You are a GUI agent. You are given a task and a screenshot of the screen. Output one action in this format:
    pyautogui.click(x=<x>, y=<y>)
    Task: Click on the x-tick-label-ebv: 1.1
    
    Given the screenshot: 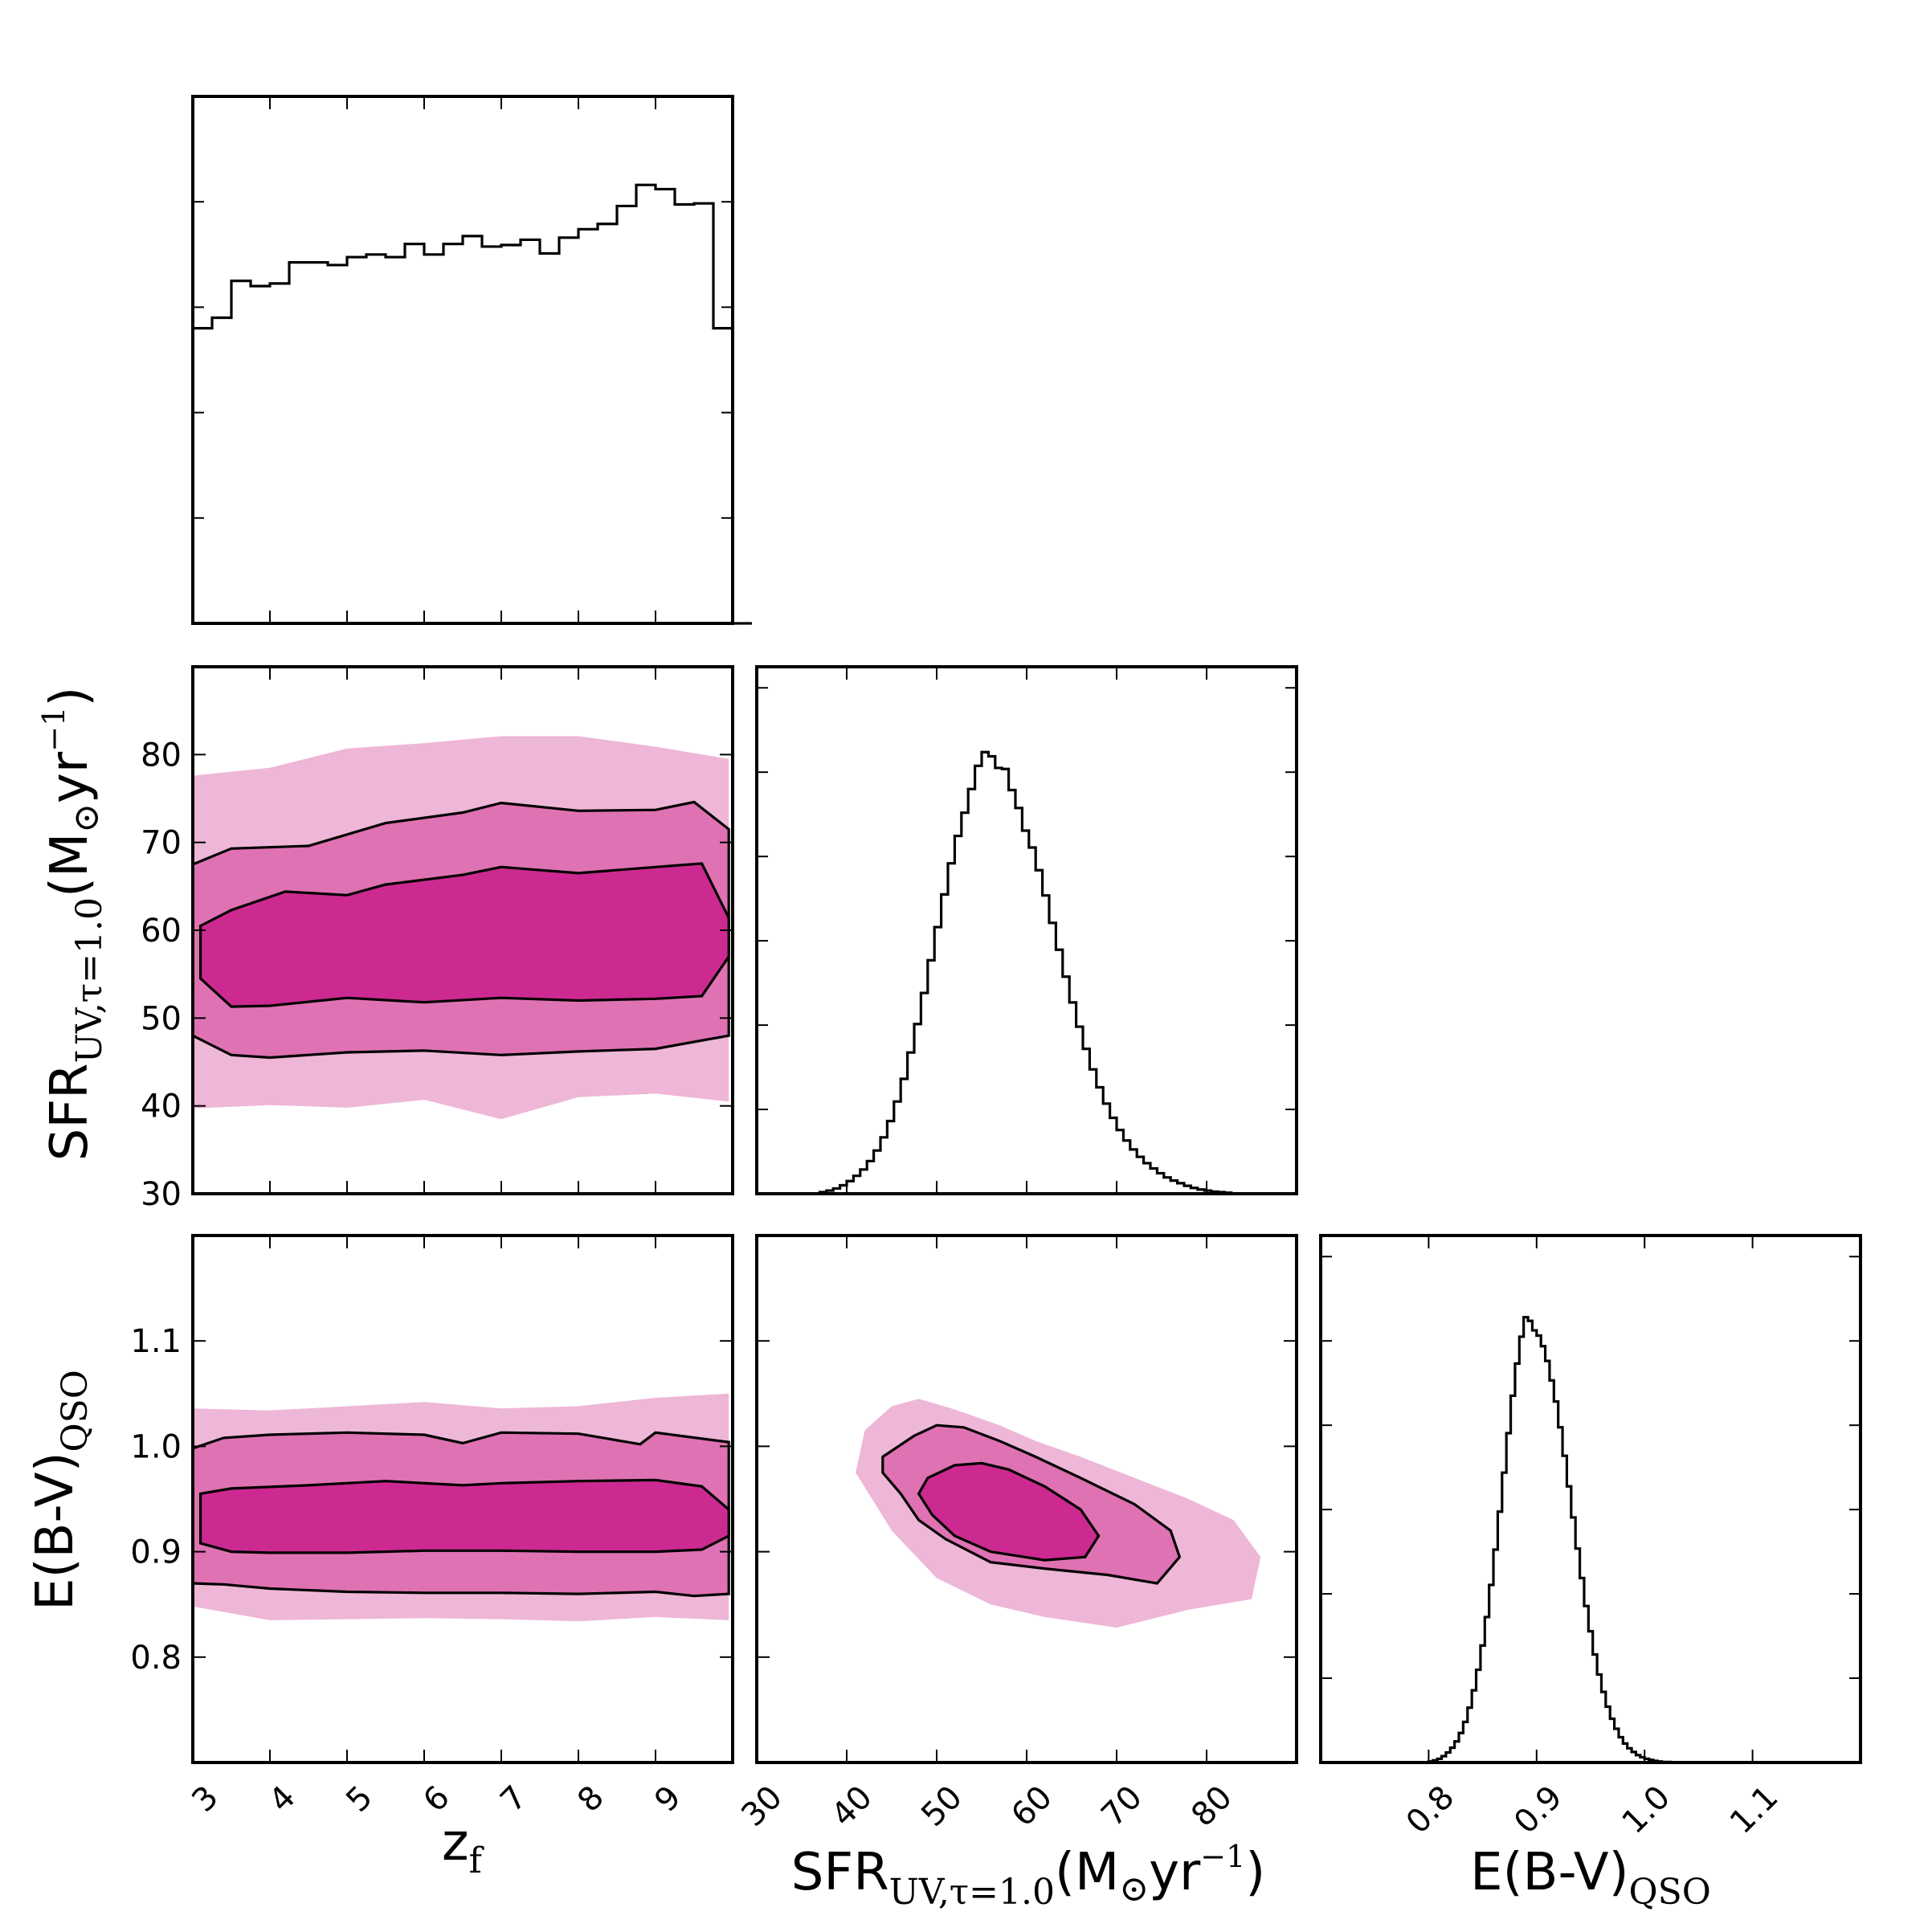 What is the action you would take?
    pyautogui.click(x=1754, y=1810)
    